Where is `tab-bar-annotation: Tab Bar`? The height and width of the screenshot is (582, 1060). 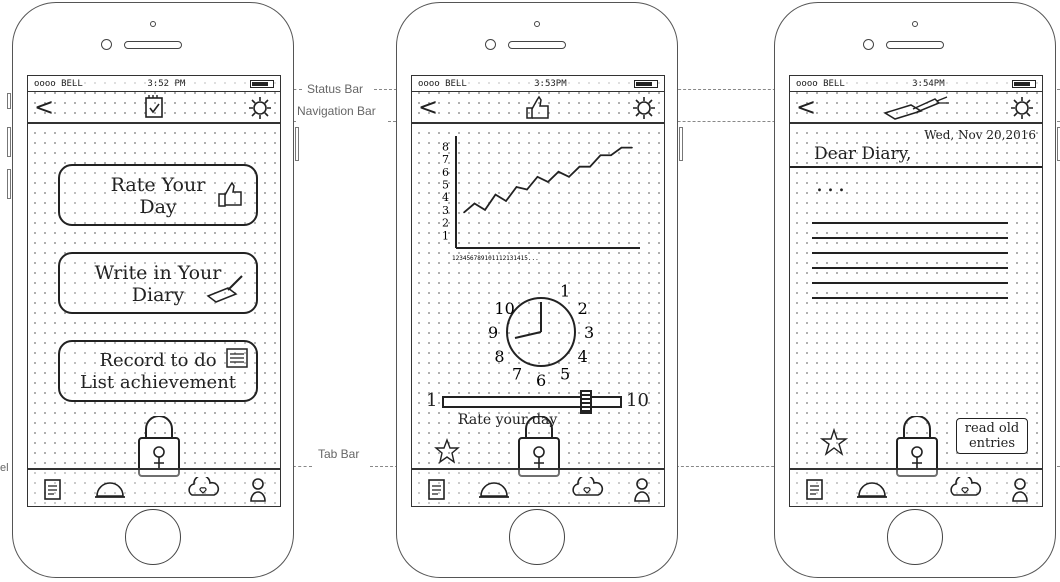
tab-bar-annotation: Tab Bar is located at coordinates (339, 454).